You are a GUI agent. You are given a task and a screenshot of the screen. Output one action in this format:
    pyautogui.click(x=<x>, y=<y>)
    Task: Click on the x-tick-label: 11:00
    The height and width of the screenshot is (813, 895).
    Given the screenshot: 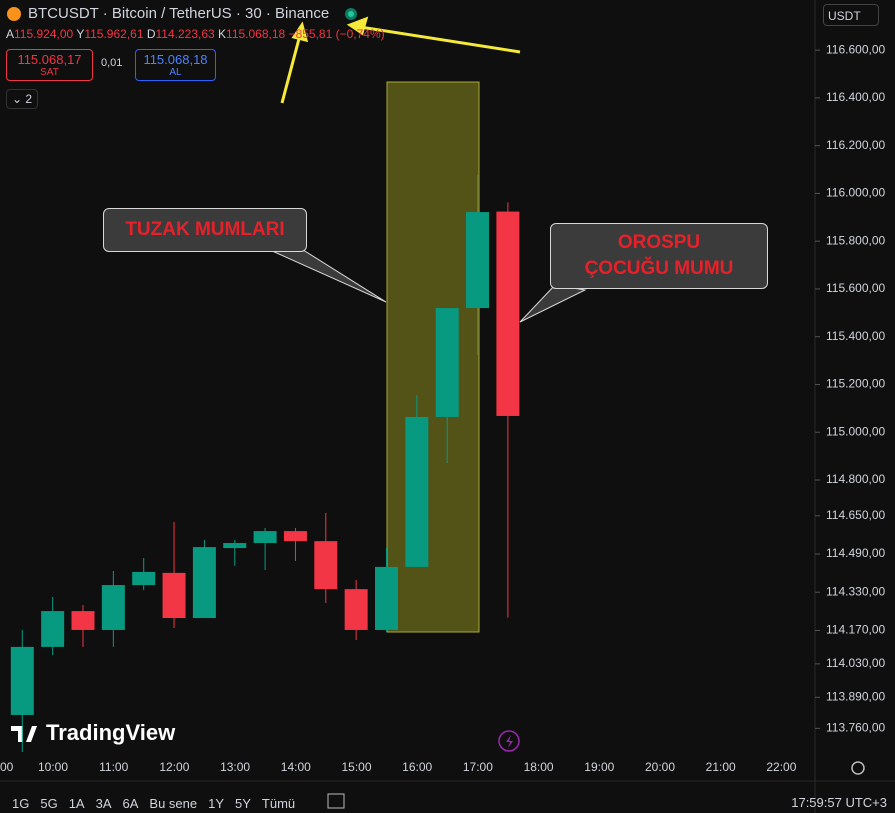 What is the action you would take?
    pyautogui.click(x=113, y=767)
    